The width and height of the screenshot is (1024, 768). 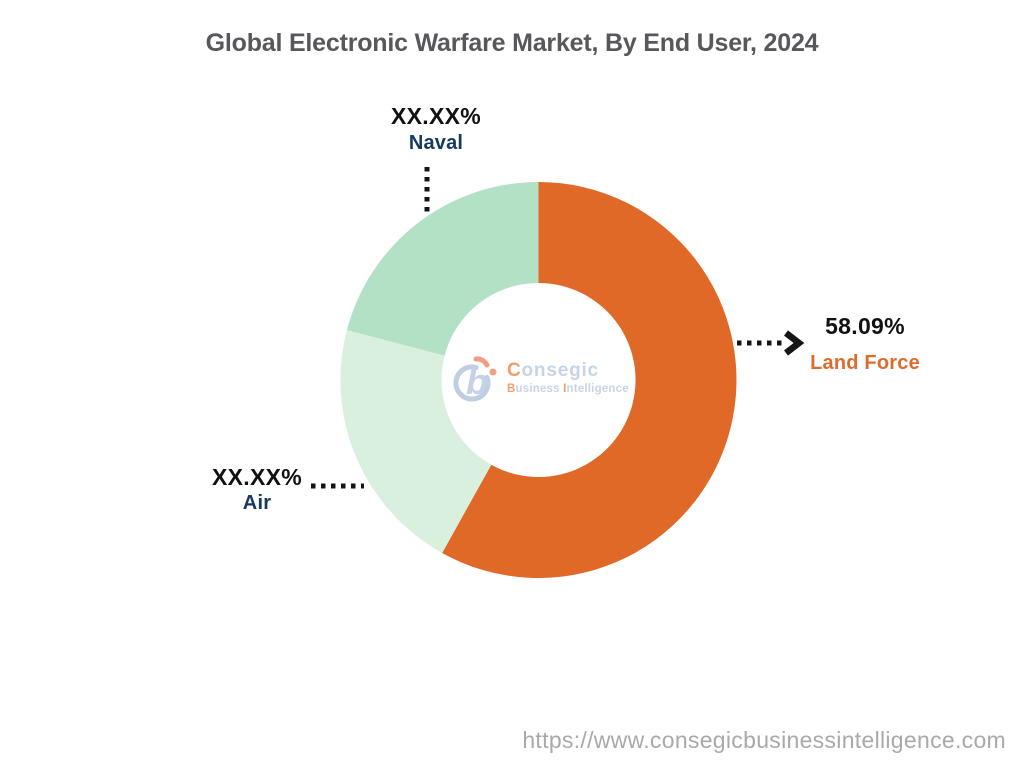 What do you see at coordinates (435, 116) in the screenshot?
I see `naval-value-label: XX.XX%` at bounding box center [435, 116].